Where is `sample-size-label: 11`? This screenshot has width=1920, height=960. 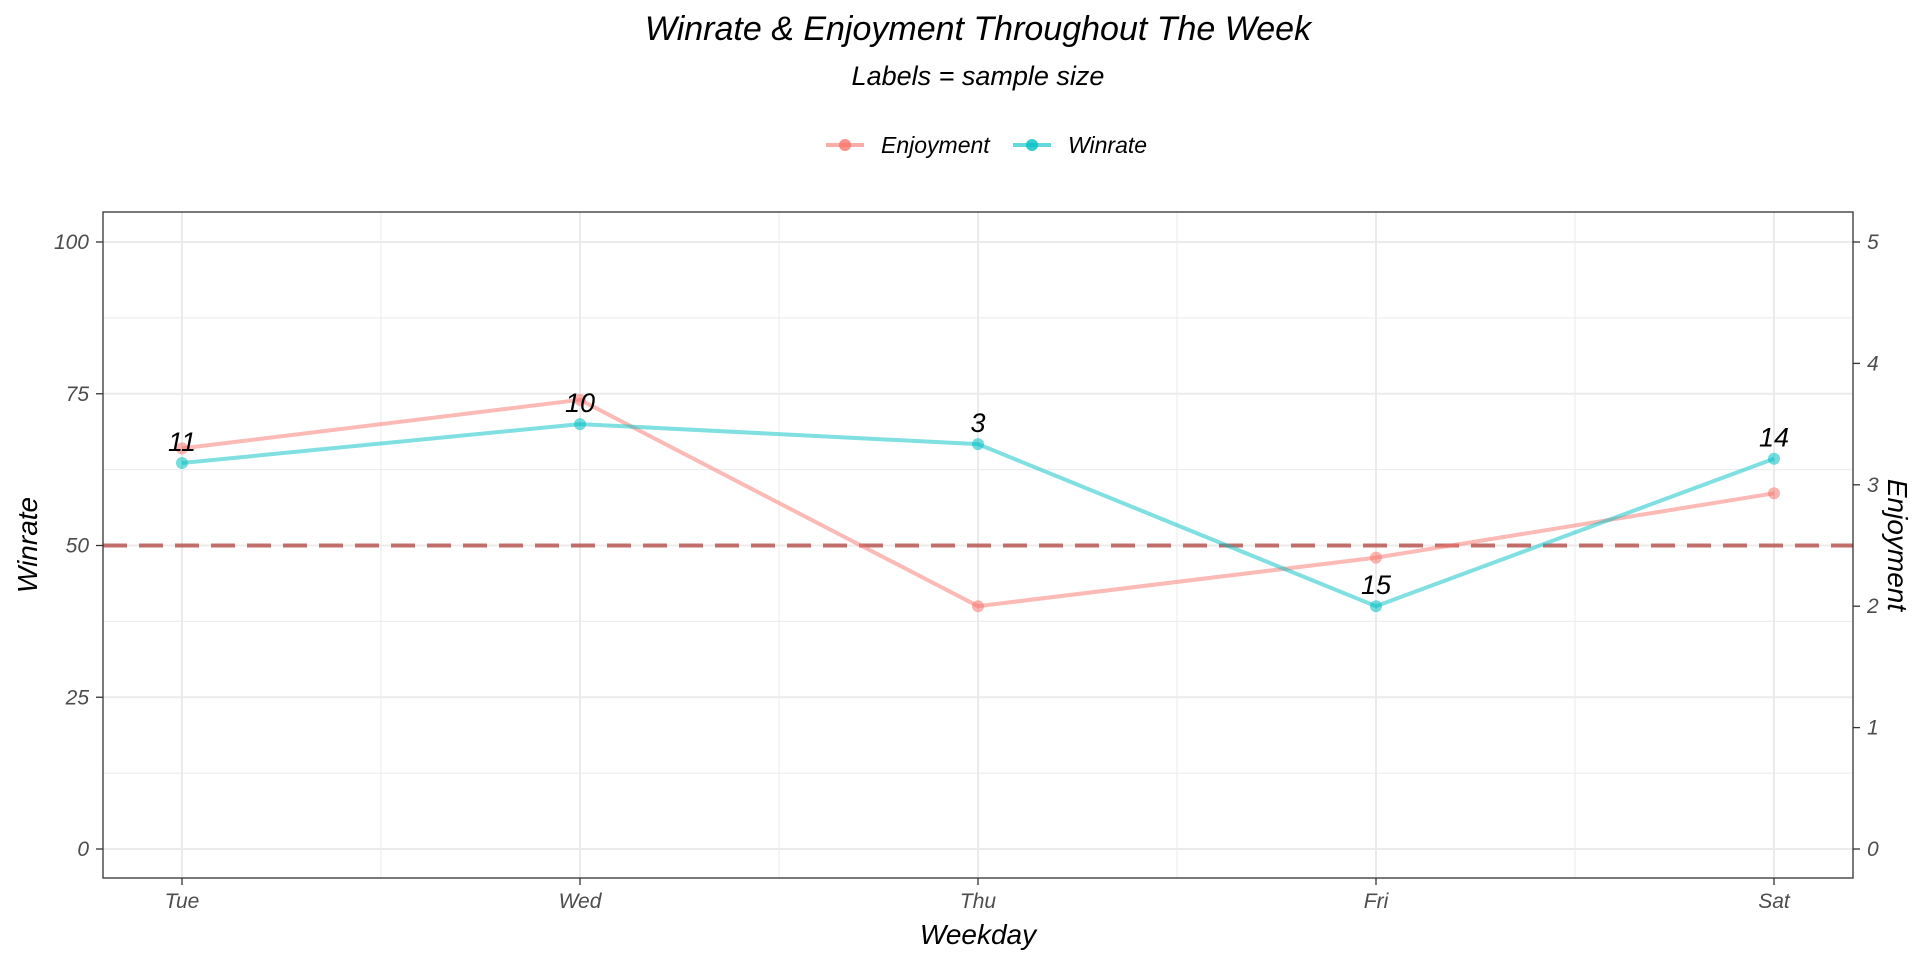
sample-size-label: 11 is located at coordinates (182, 442).